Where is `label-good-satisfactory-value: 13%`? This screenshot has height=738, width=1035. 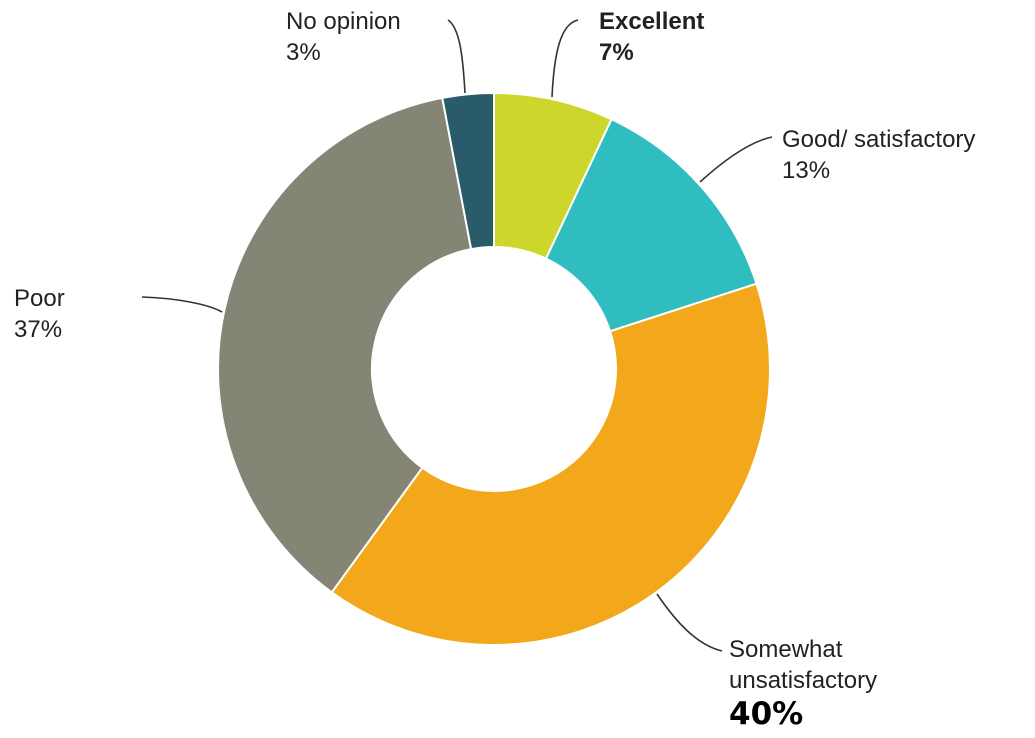
label-good-satisfactory-value: 13% is located at coordinates (806, 170).